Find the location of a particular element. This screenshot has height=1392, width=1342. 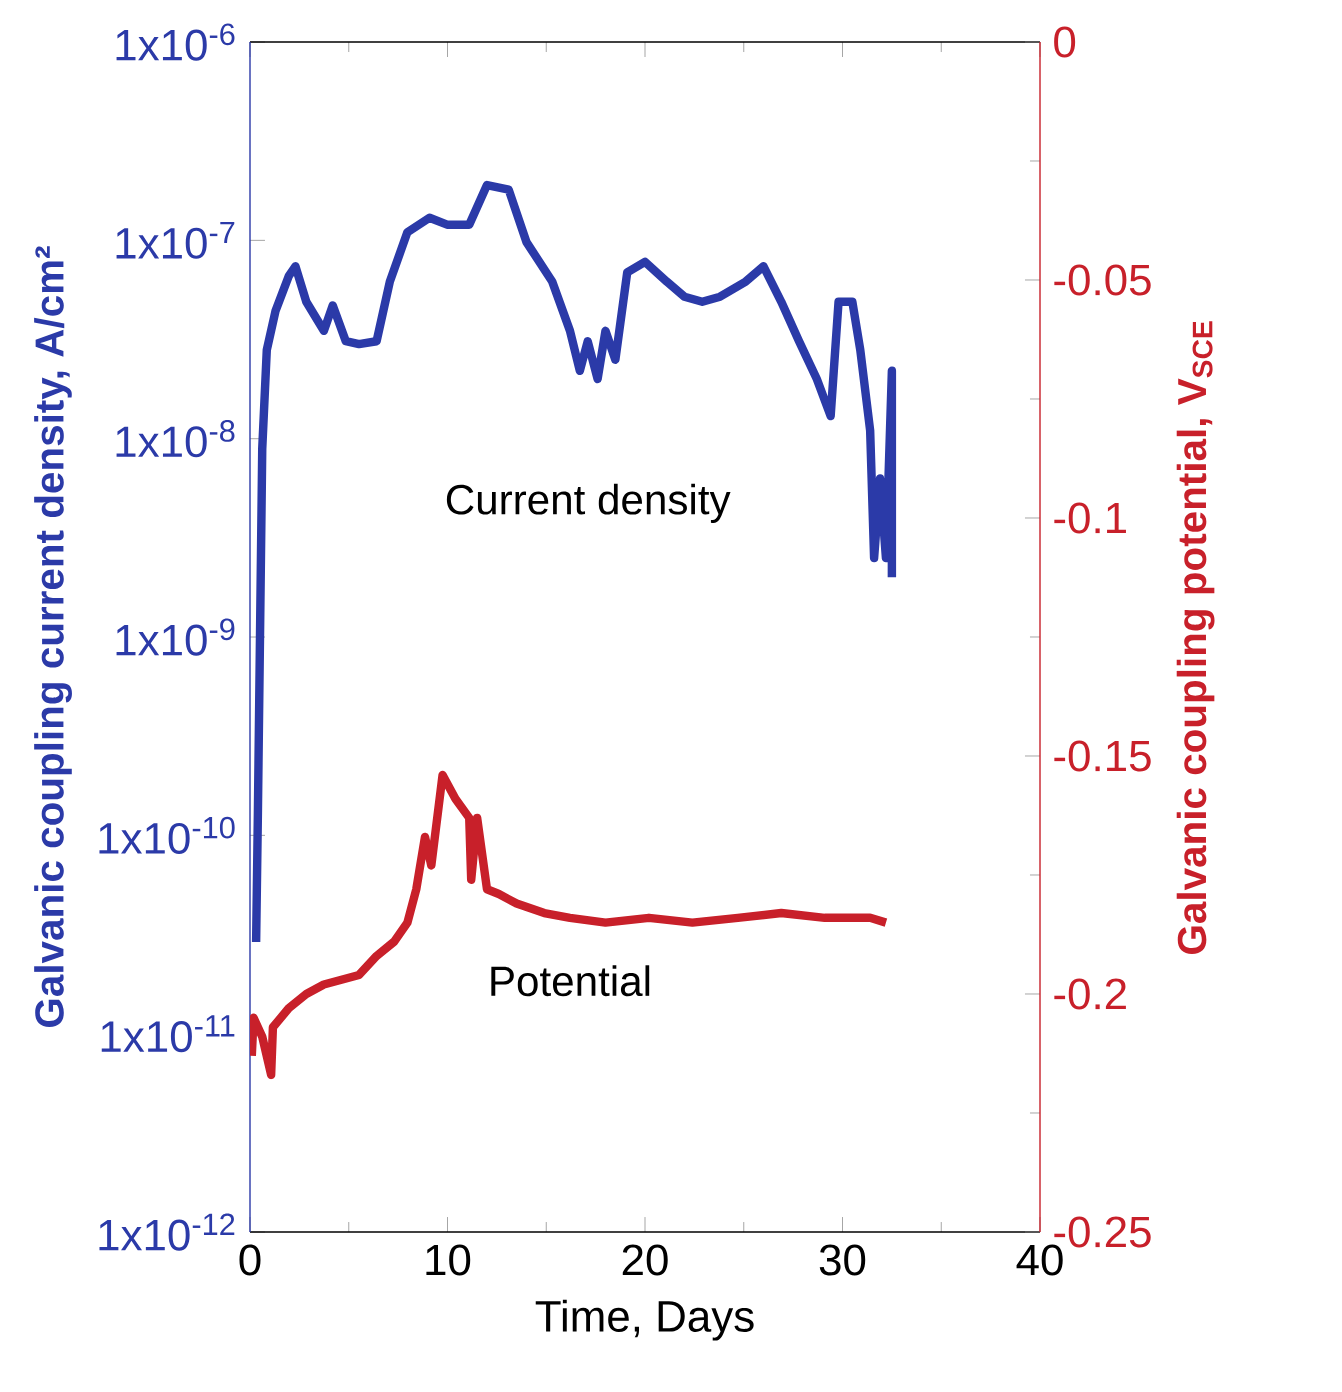

y-tick-label: 1x10$^{-6}$ is located at coordinates (175, 42).